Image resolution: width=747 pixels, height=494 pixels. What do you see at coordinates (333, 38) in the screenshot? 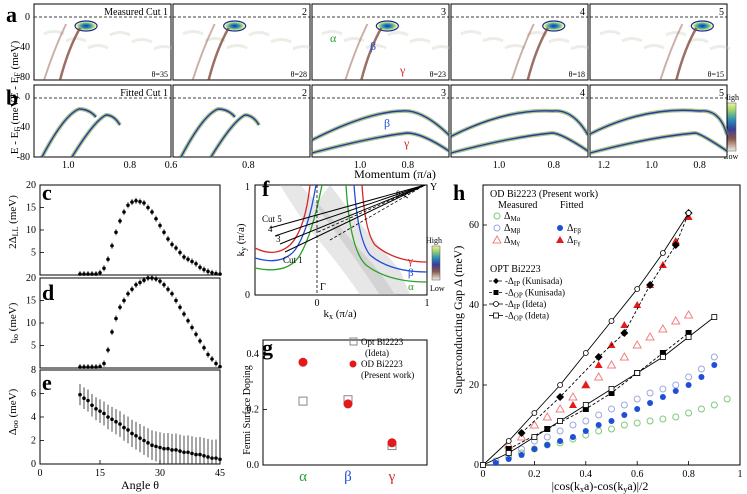
I see `a-label-alpha: α` at bounding box center [333, 38].